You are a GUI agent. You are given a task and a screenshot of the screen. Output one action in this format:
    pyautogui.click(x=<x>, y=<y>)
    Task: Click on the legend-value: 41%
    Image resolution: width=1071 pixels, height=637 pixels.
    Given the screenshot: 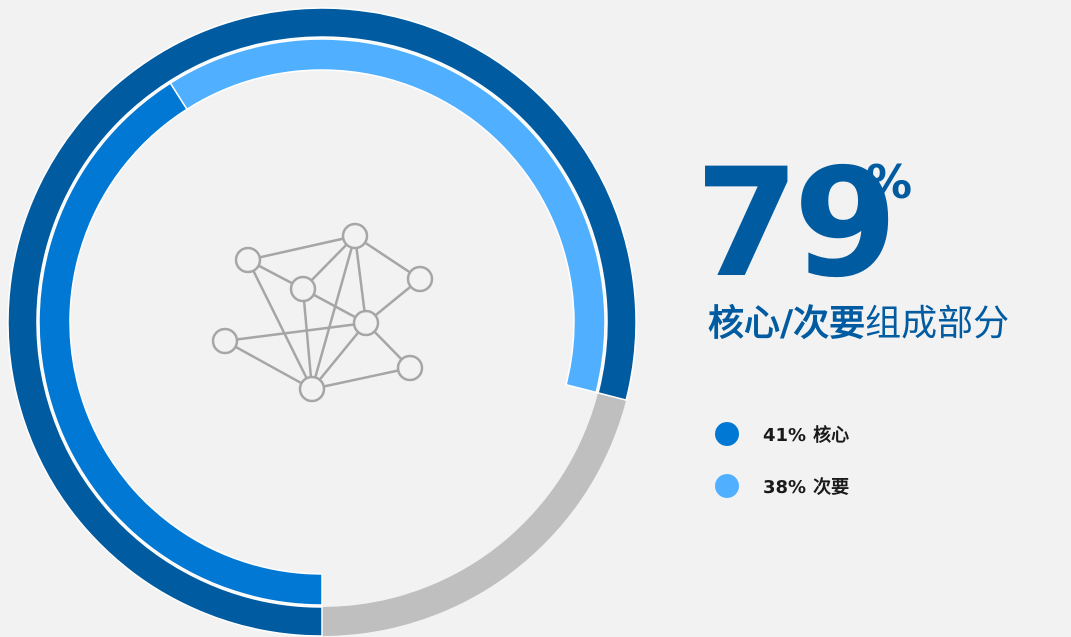 What is the action you would take?
    pyautogui.click(x=784, y=435)
    